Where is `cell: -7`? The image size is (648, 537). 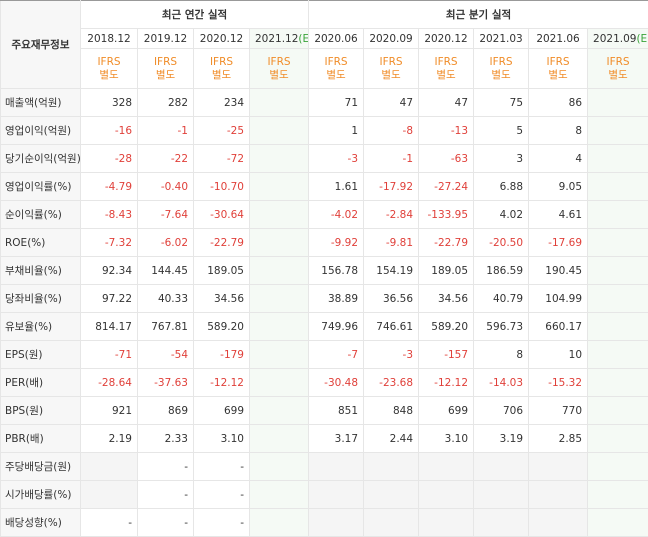
cell: -7 is located at coordinates (336, 354).